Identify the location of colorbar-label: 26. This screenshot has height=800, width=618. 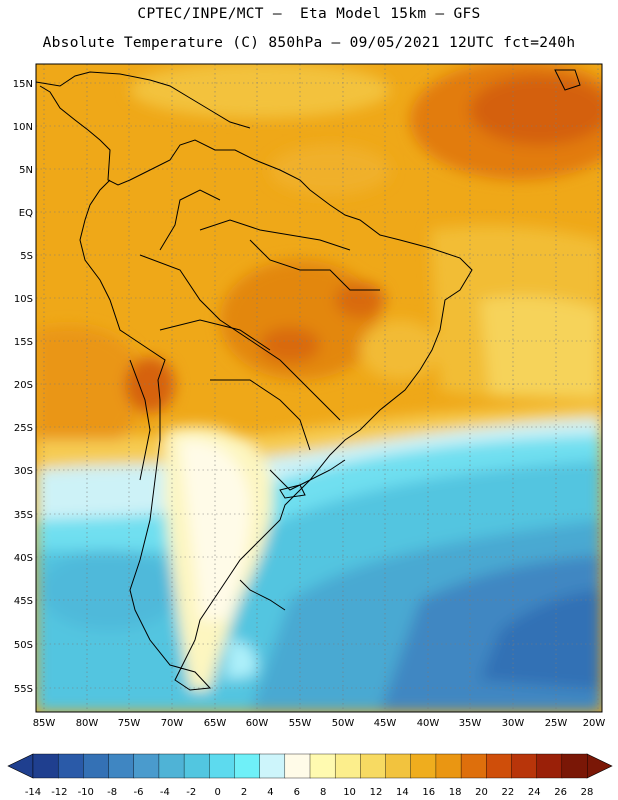
(560, 792).